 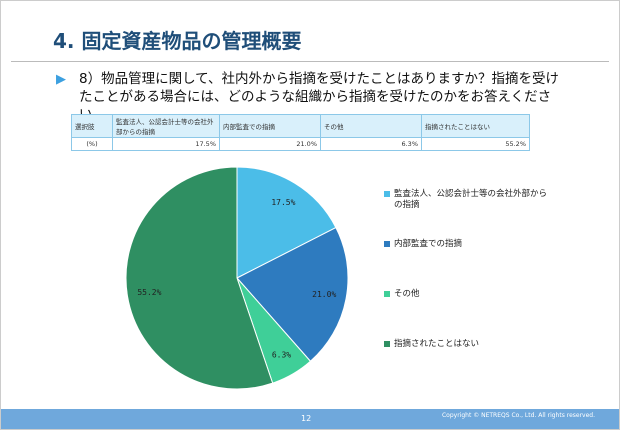 What do you see at coordinates (310, 61) in the screenshot?
I see `title-rule` at bounding box center [310, 61].